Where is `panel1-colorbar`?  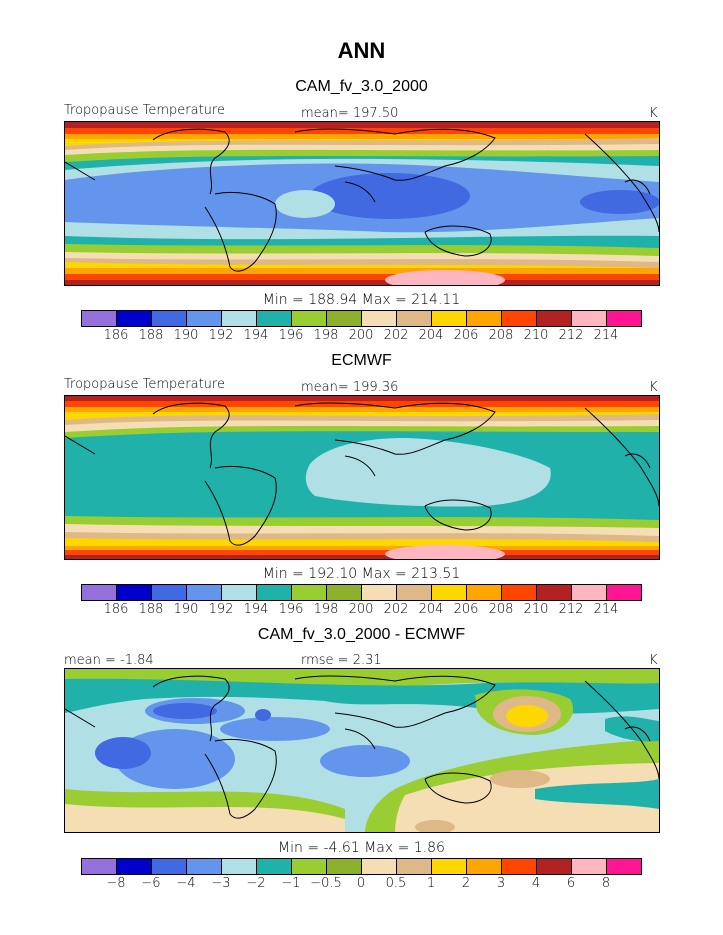 panel1-colorbar is located at coordinates (361, 318).